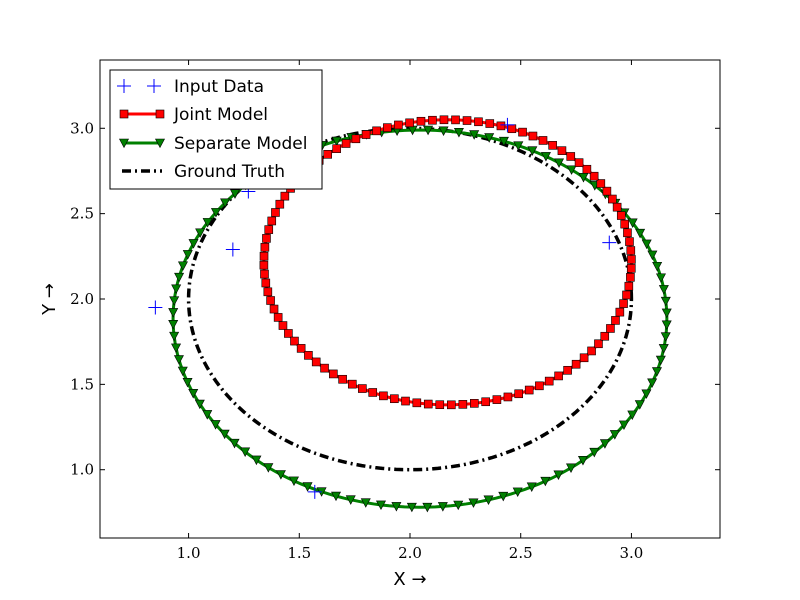 The width and height of the screenshot is (800, 600). Describe the element at coordinates (82, 470) in the screenshot. I see `y-tick-label: 1.0` at that location.